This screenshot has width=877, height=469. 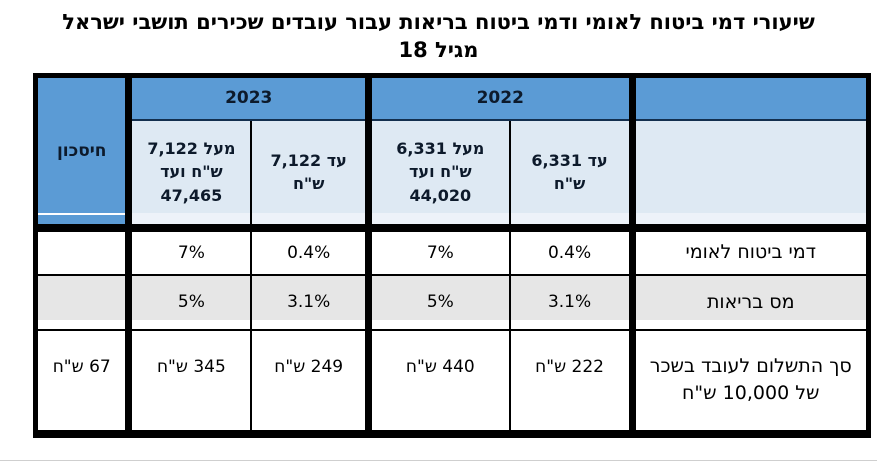 What do you see at coordinates (499, 97) in the screenshot?
I see `year-header-2022: 2022` at bounding box center [499, 97].